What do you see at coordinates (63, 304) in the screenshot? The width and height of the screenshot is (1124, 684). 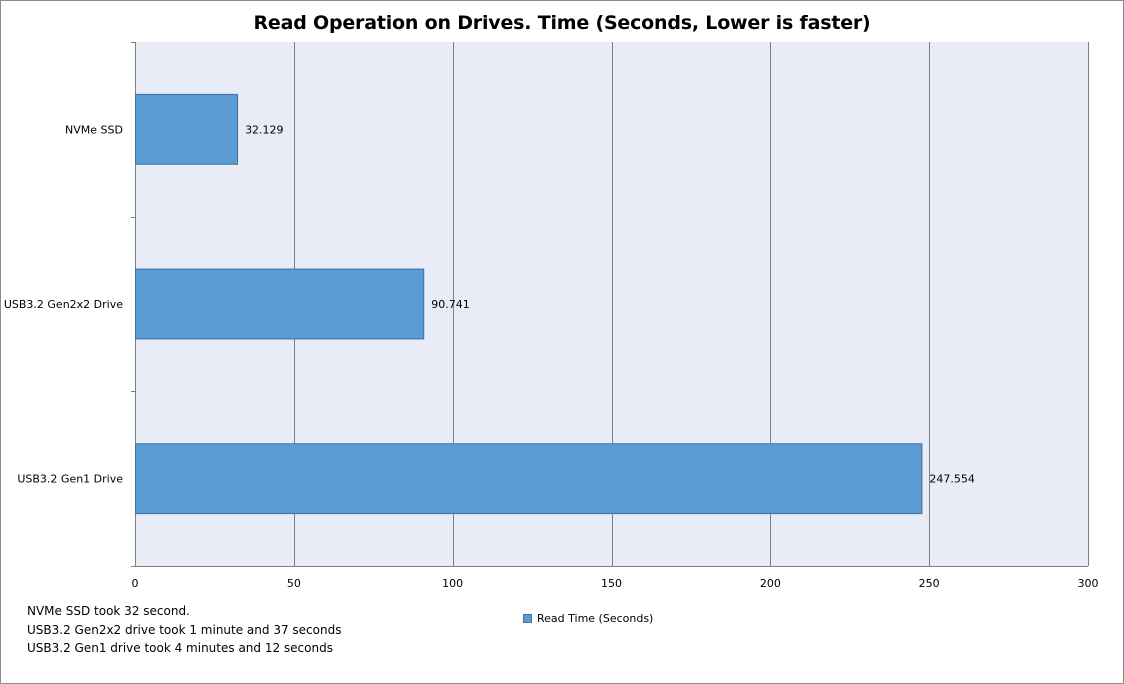 I see `category-label: USB3.2 Gen2x2 Drive` at bounding box center [63, 304].